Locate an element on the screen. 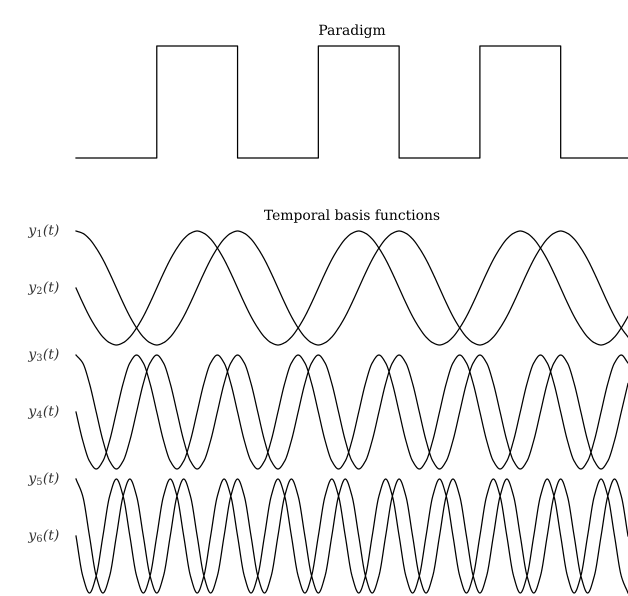  series-label: y$_{5}$(t) is located at coordinates (43, 479).